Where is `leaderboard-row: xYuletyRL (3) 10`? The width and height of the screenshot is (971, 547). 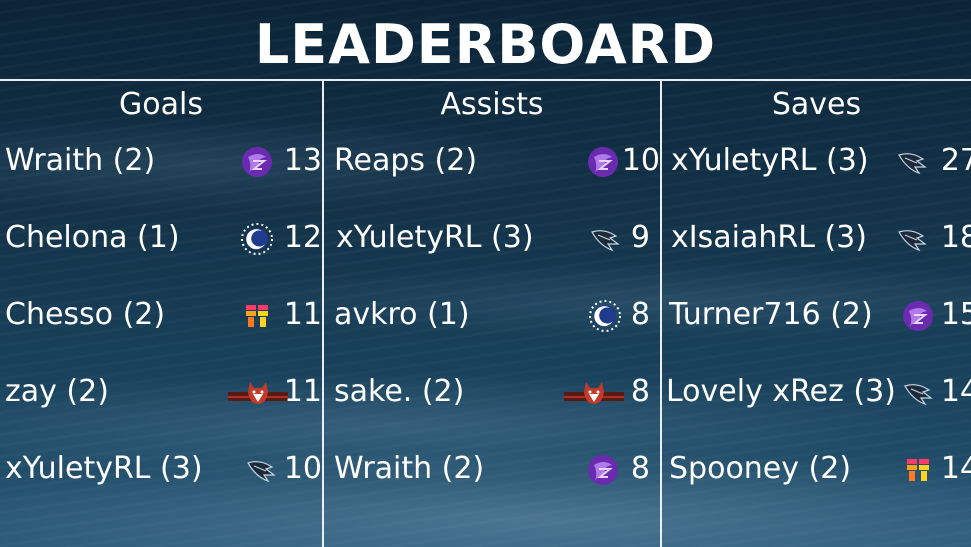
leaderboard-row: xYuletyRL (3) 10 is located at coordinates (161, 469).